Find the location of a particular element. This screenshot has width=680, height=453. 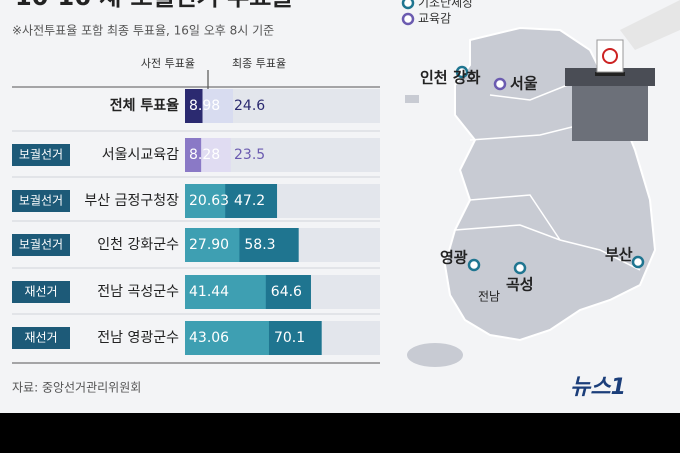

value-label: 27.90 is located at coordinates (209, 245).